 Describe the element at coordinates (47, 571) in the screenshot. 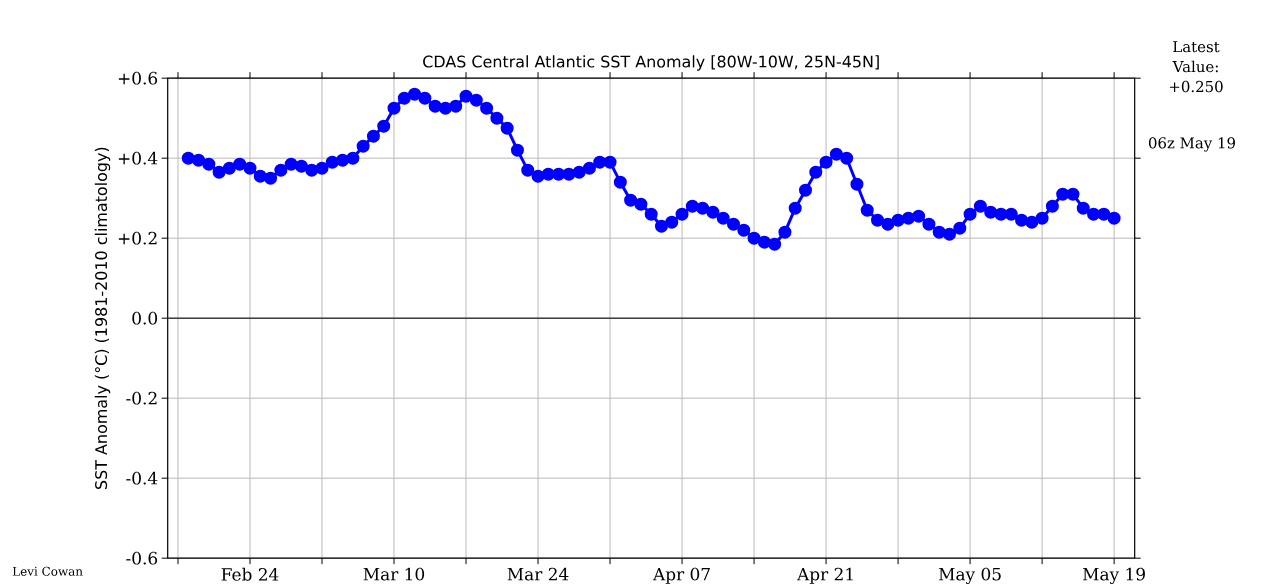

I see `text: Levi Cowan` at that location.